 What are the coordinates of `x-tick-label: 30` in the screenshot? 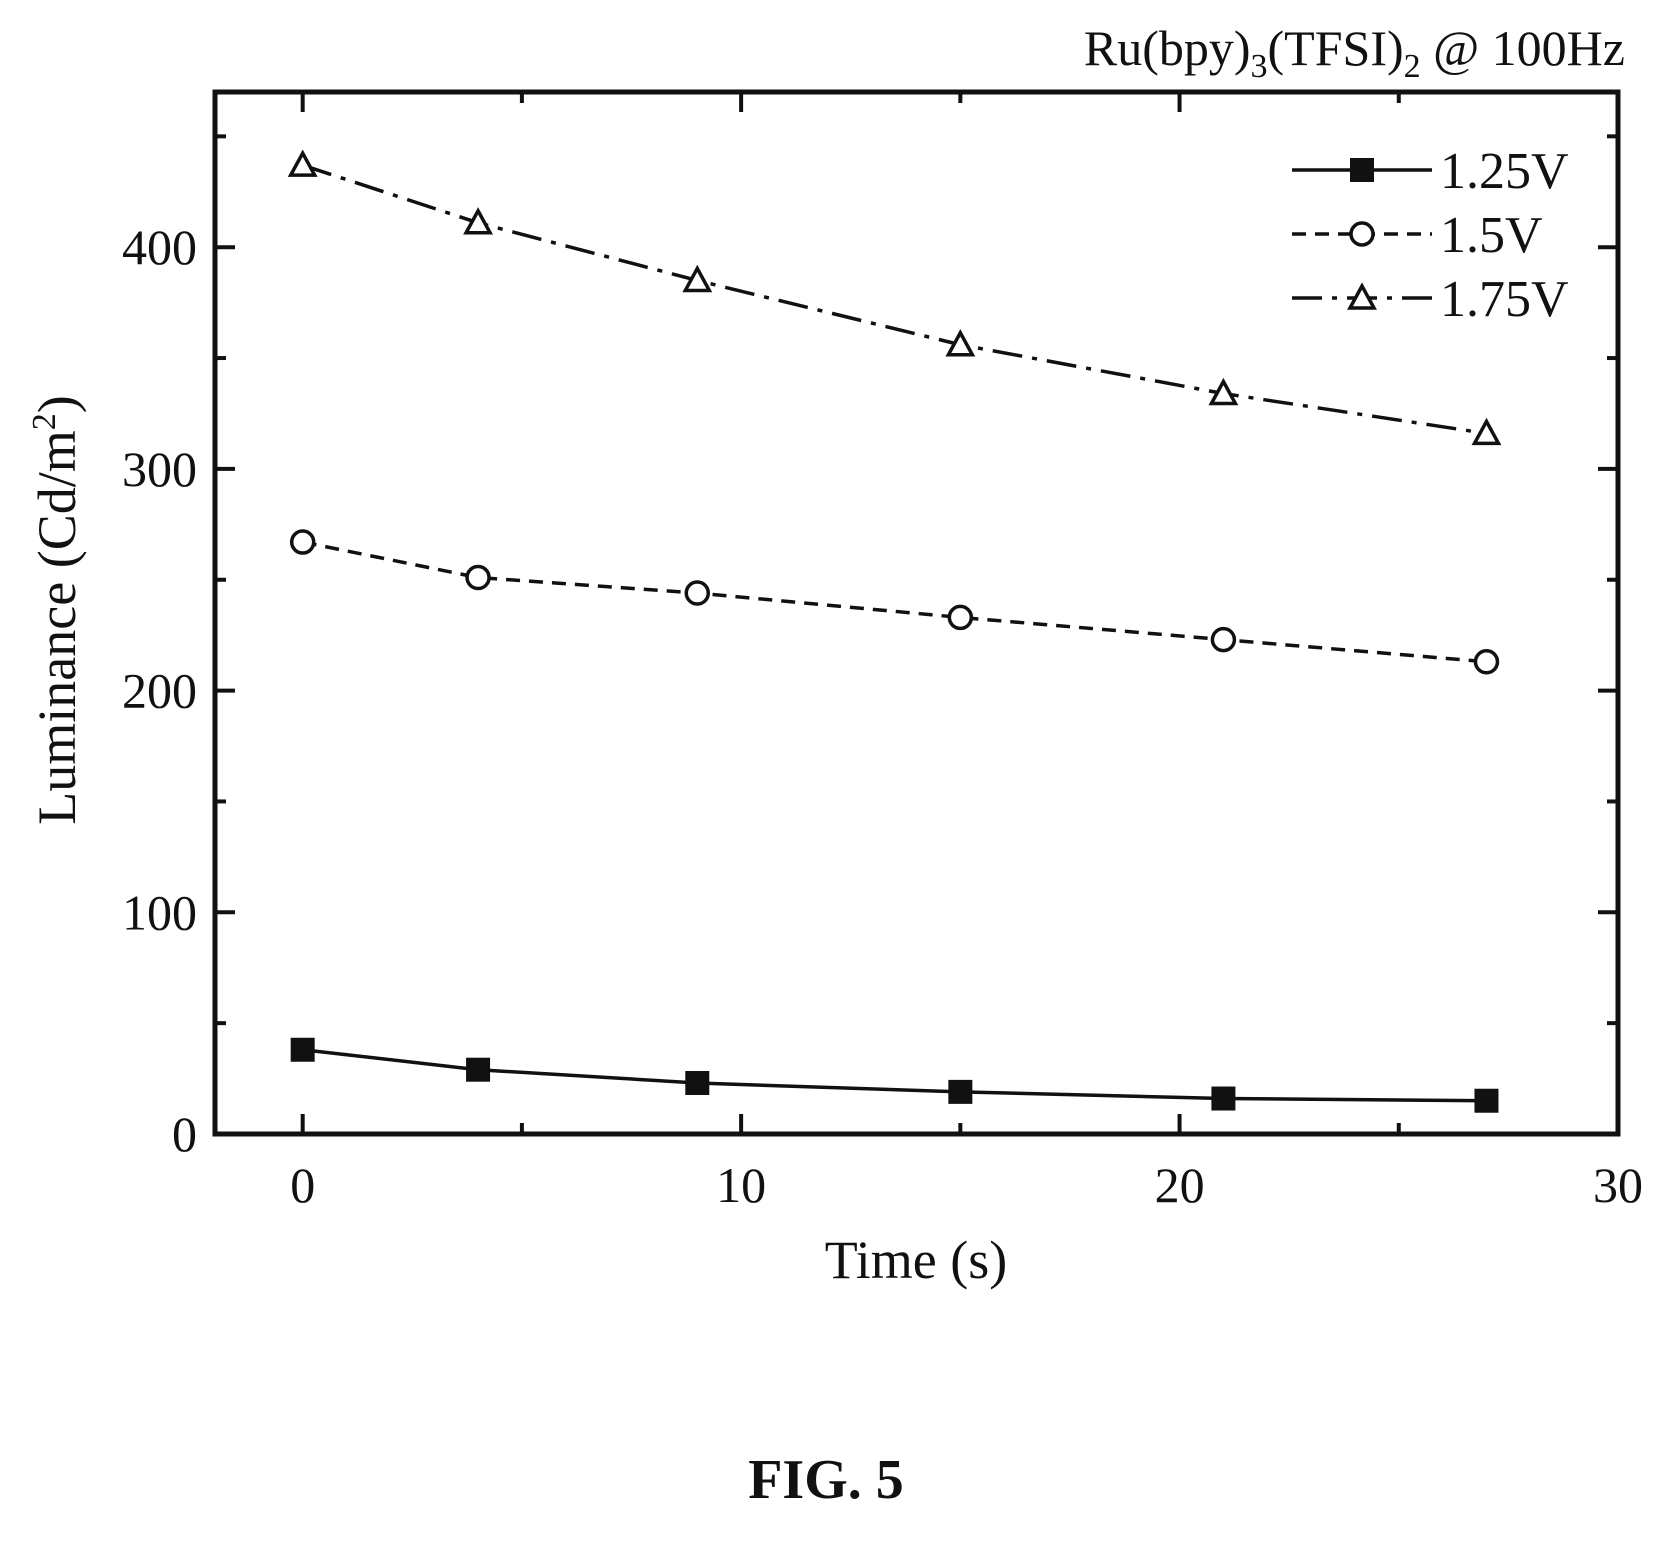 It's located at (1618, 1185).